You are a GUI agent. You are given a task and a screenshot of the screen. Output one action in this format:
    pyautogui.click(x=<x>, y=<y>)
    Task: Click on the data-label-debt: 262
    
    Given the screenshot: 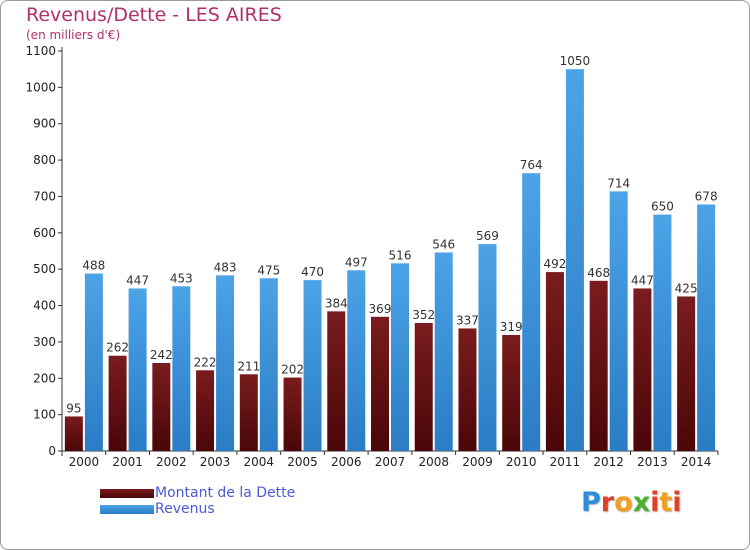 What is the action you would take?
    pyautogui.click(x=117, y=348)
    